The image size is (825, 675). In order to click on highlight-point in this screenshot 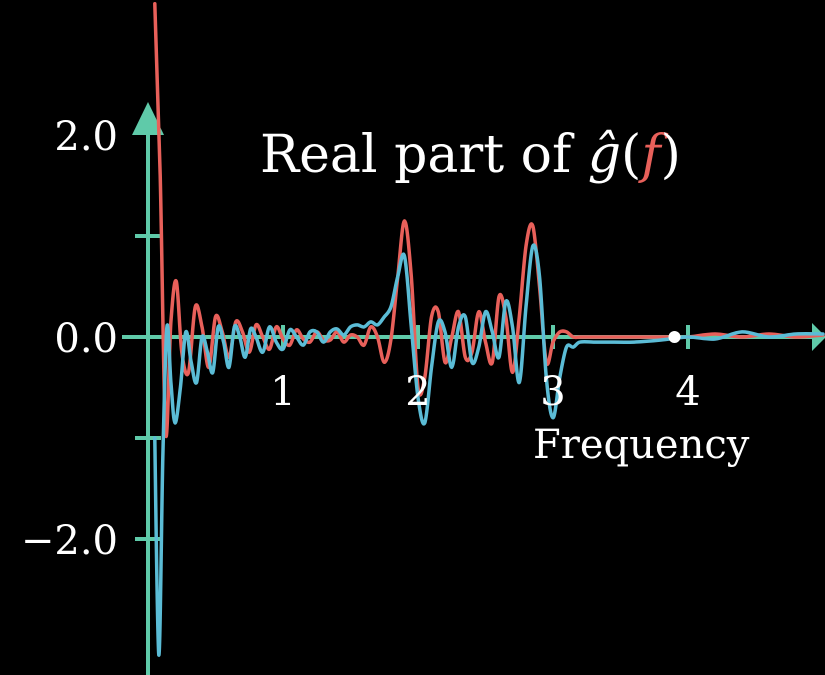, I will do `click(674, 337)`.